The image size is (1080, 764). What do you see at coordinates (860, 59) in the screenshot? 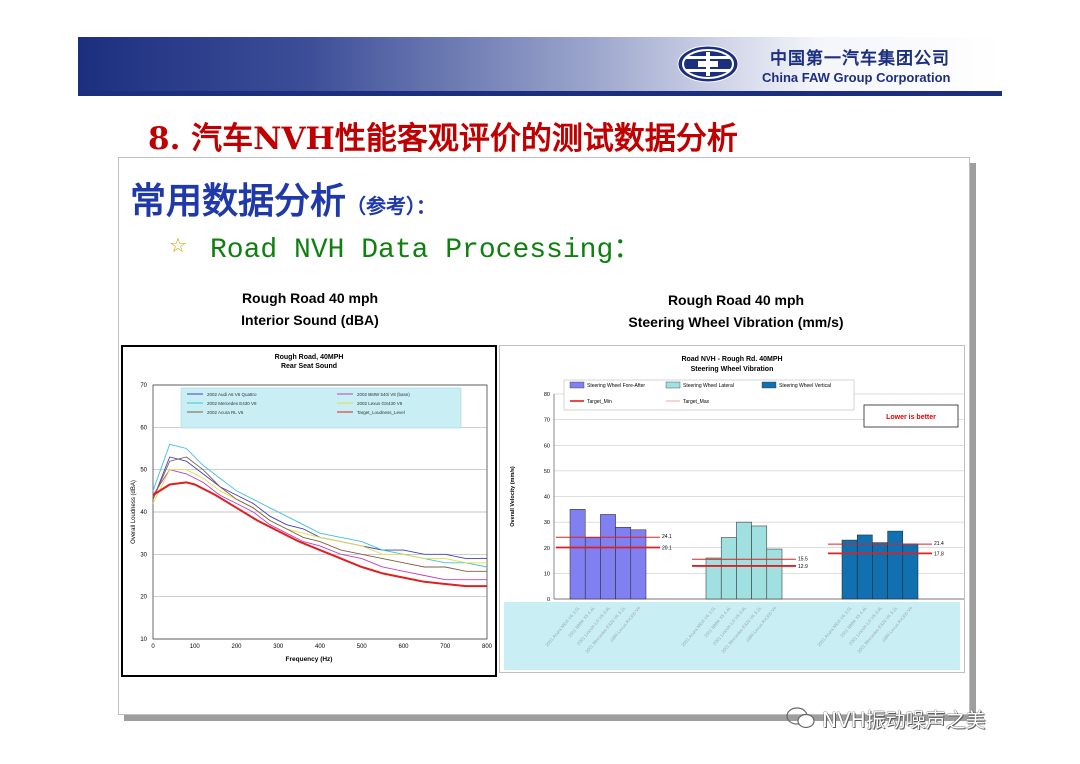
I see `company-name-cn: 中国第一汽车集团公司` at bounding box center [860, 59].